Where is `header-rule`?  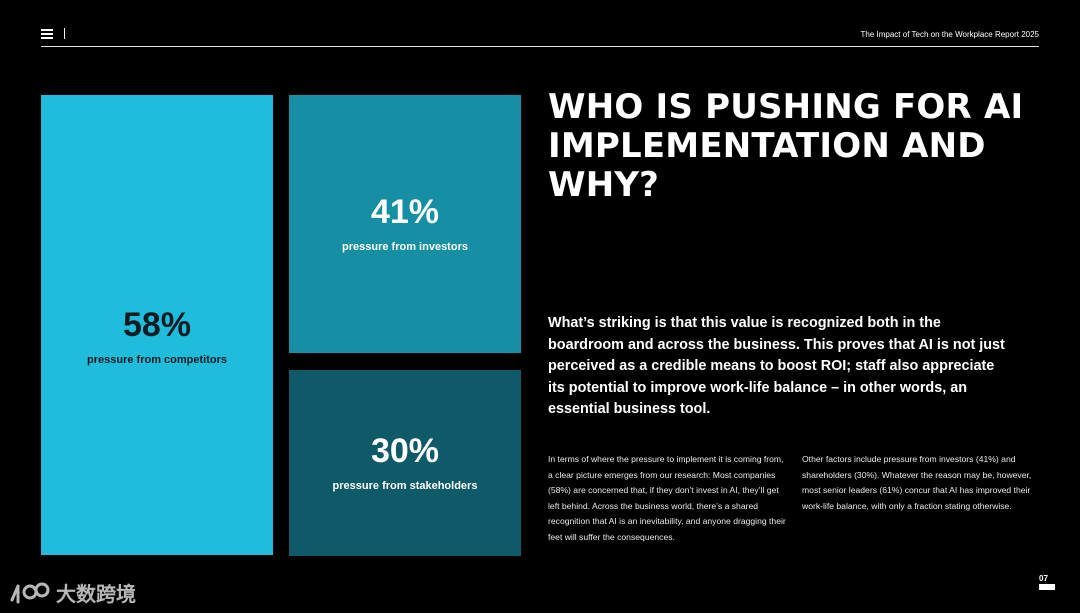
header-rule is located at coordinates (540, 46).